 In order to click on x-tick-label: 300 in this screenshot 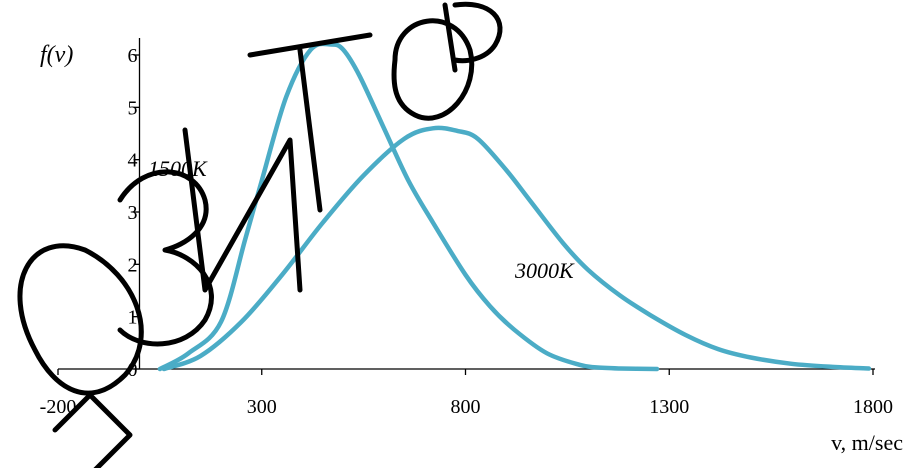, I will do `click(262, 407)`.